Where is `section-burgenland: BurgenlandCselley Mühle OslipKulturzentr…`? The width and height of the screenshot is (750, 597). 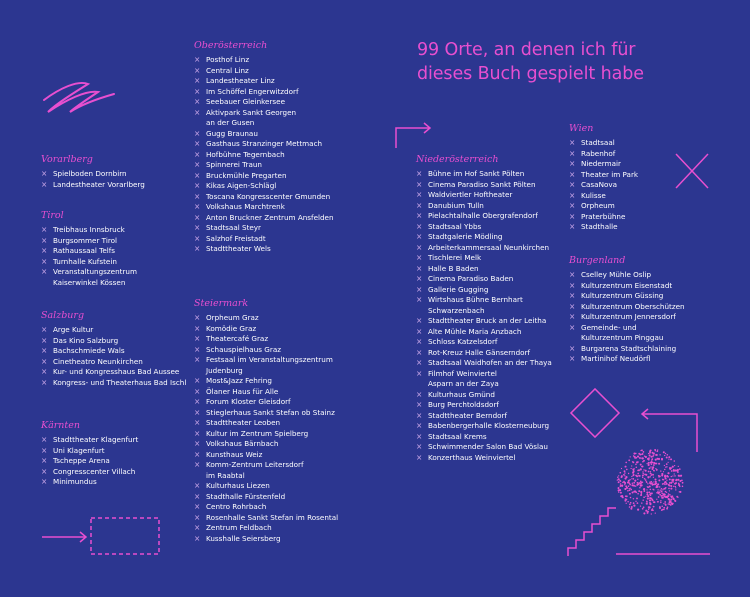 section-burgenland: BurgenlandCselley Mühle OslipKulturzentr… is located at coordinates (627, 310).